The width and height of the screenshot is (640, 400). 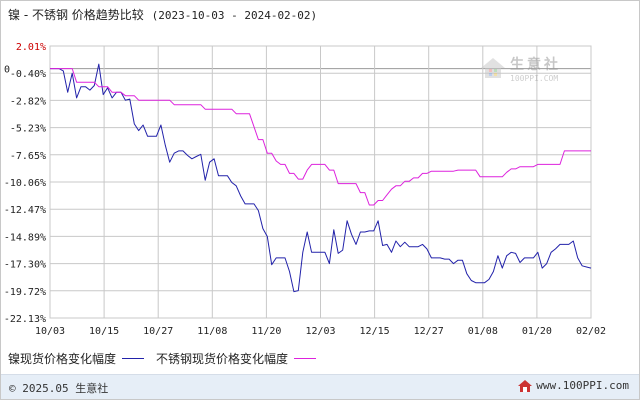 What do you see at coordinates (305, 358) in the screenshot?
I see `legend-swatch-stainless` at bounding box center [305, 358].